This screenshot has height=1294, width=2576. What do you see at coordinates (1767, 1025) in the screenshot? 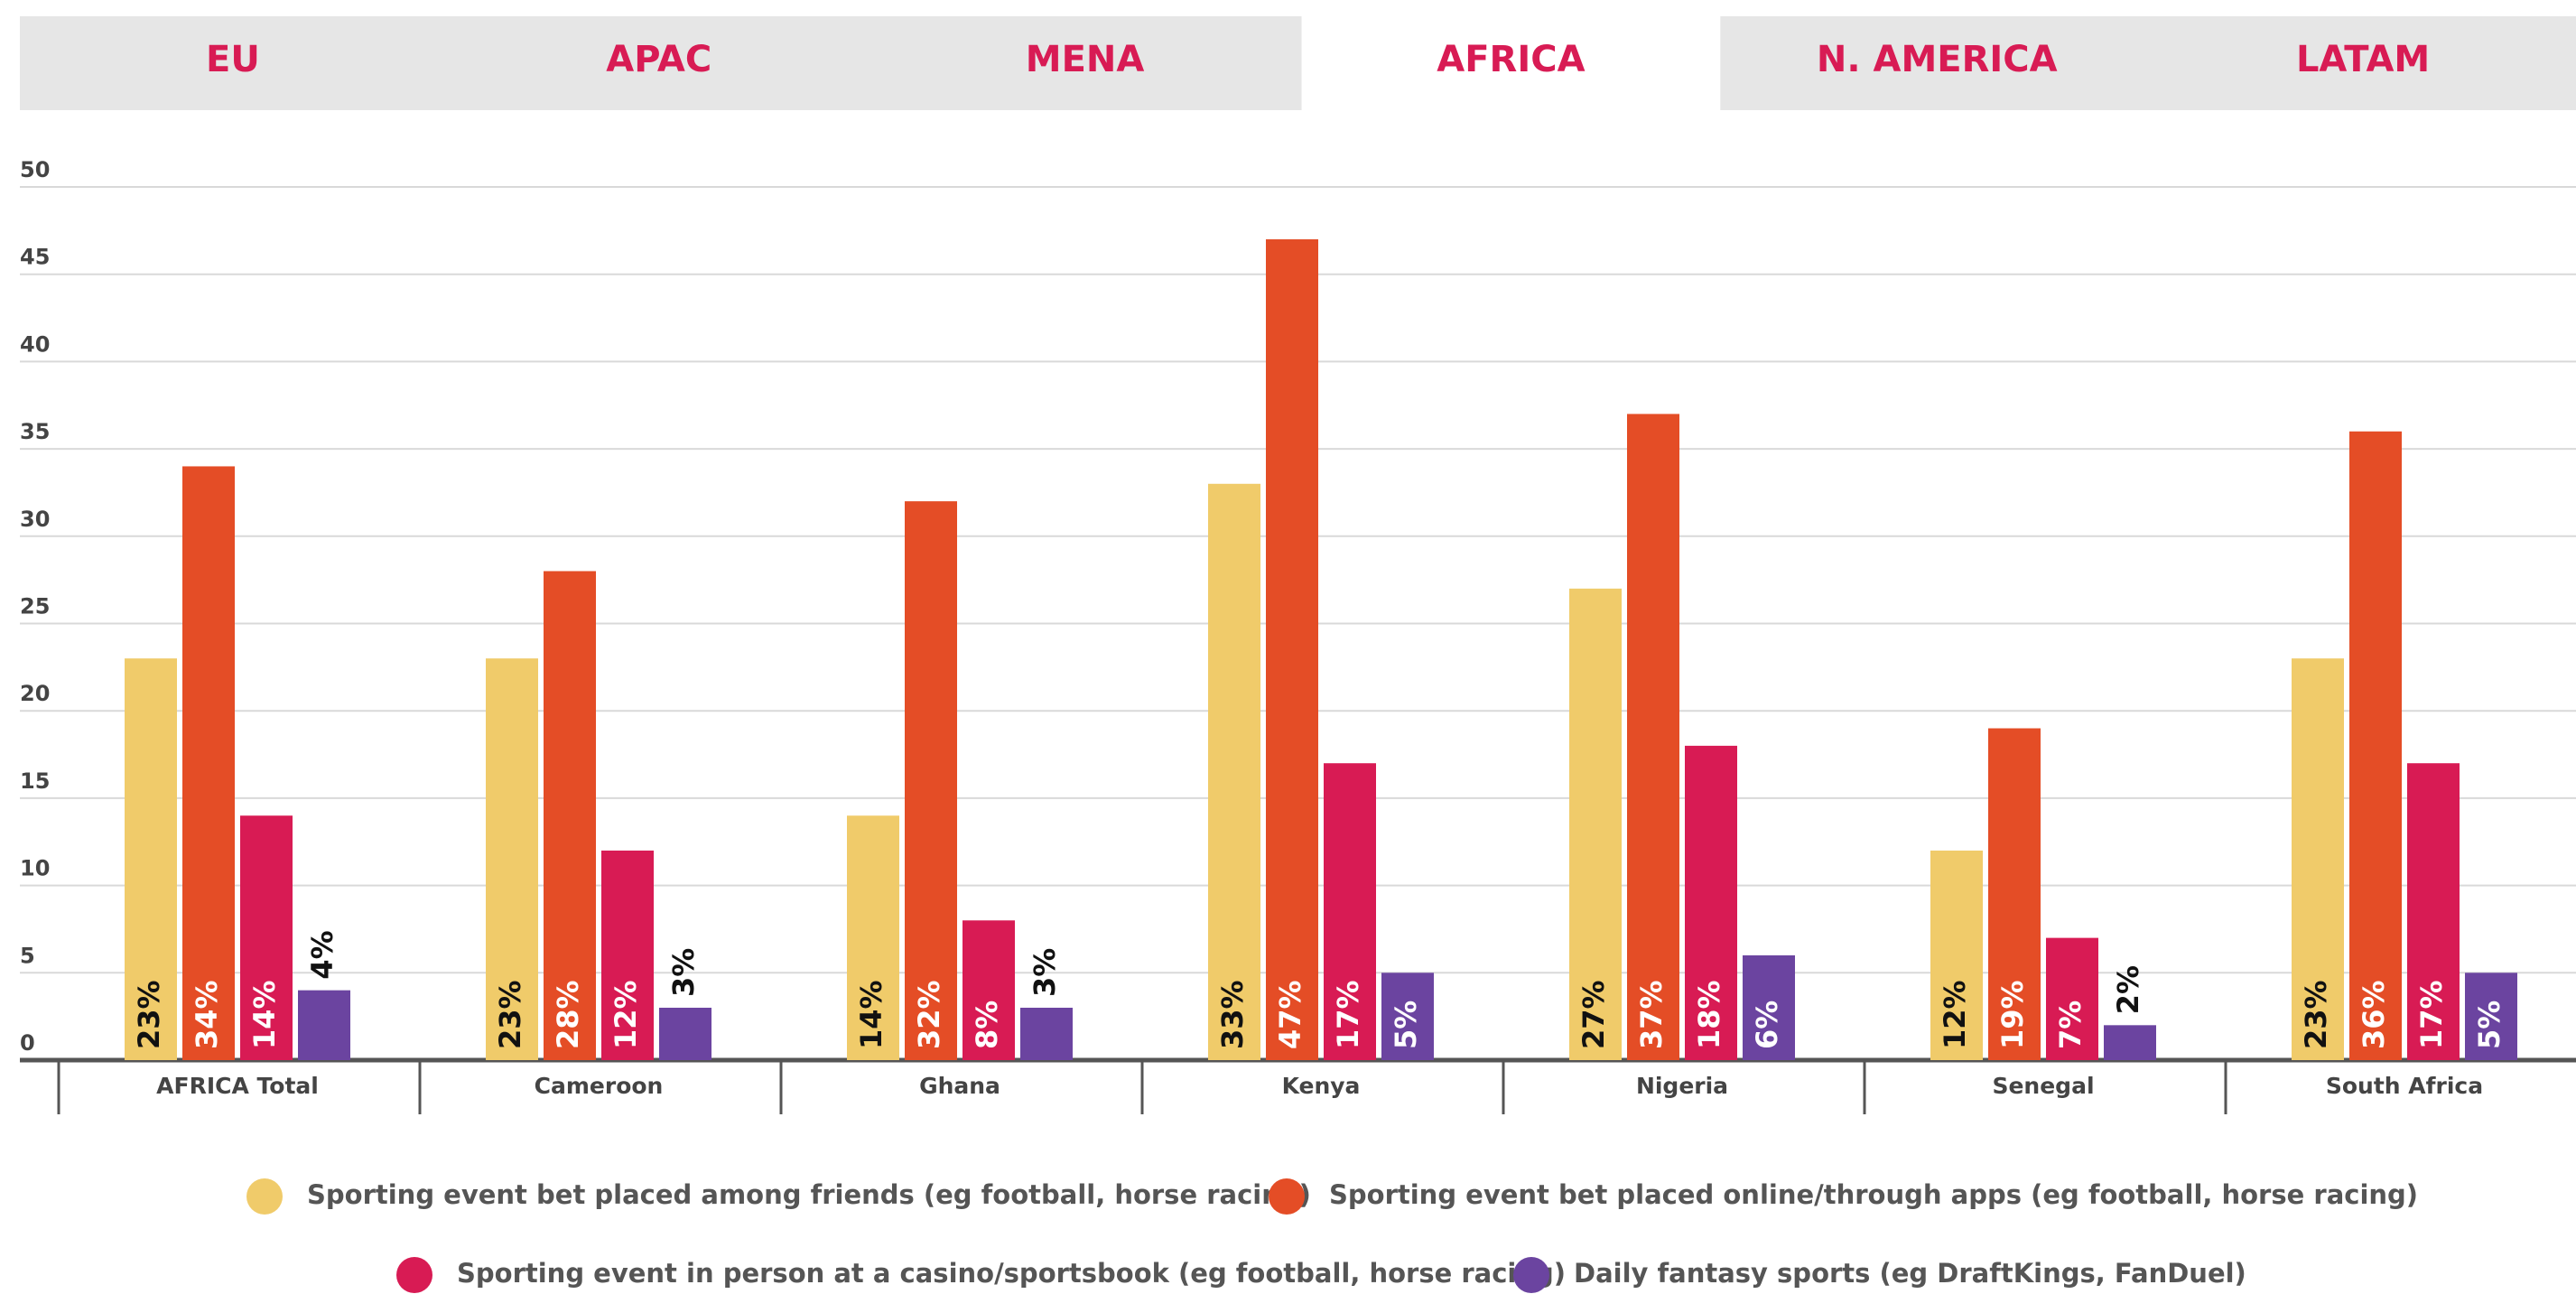
I see `value-label: 6%` at bounding box center [1767, 1025].